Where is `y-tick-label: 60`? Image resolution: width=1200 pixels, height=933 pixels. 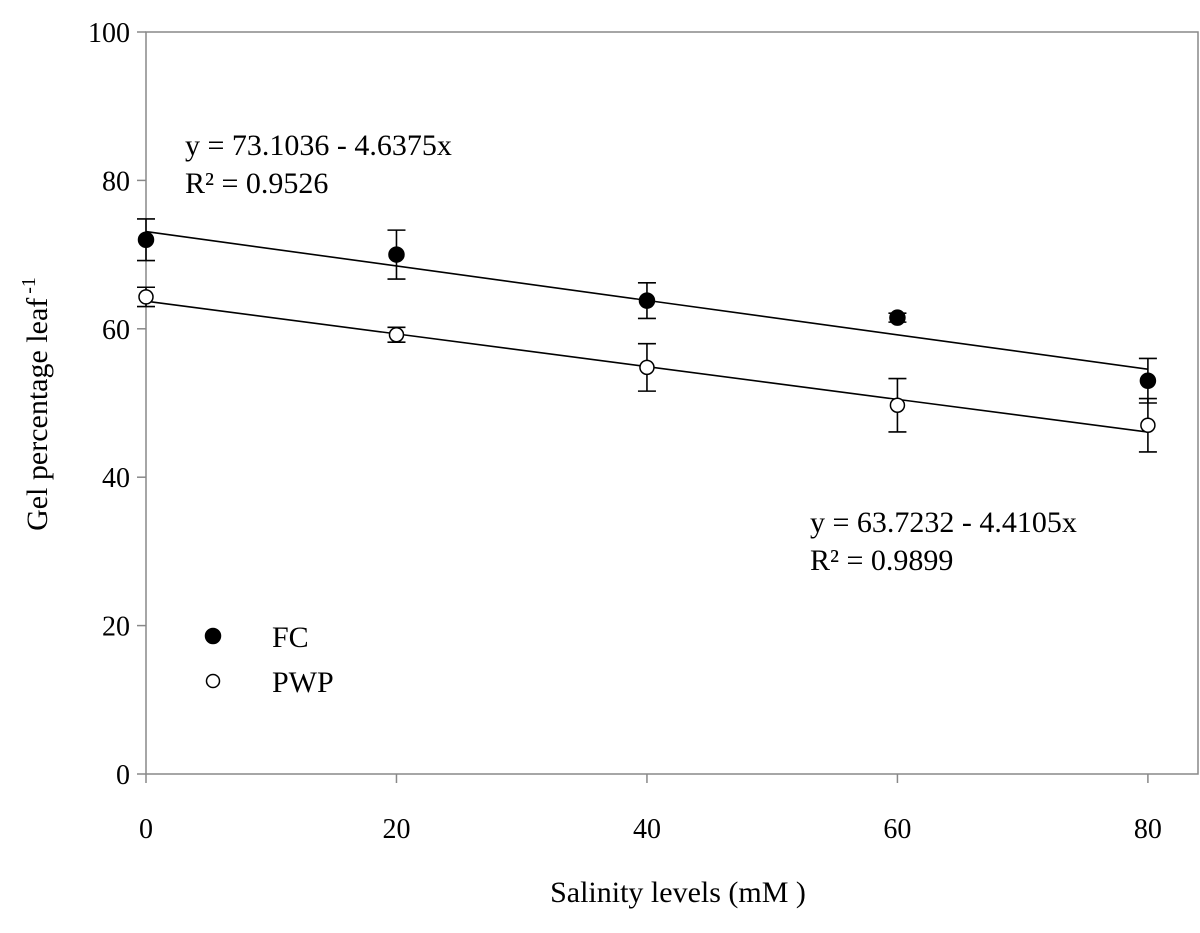 y-tick-label: 60 is located at coordinates (116, 330).